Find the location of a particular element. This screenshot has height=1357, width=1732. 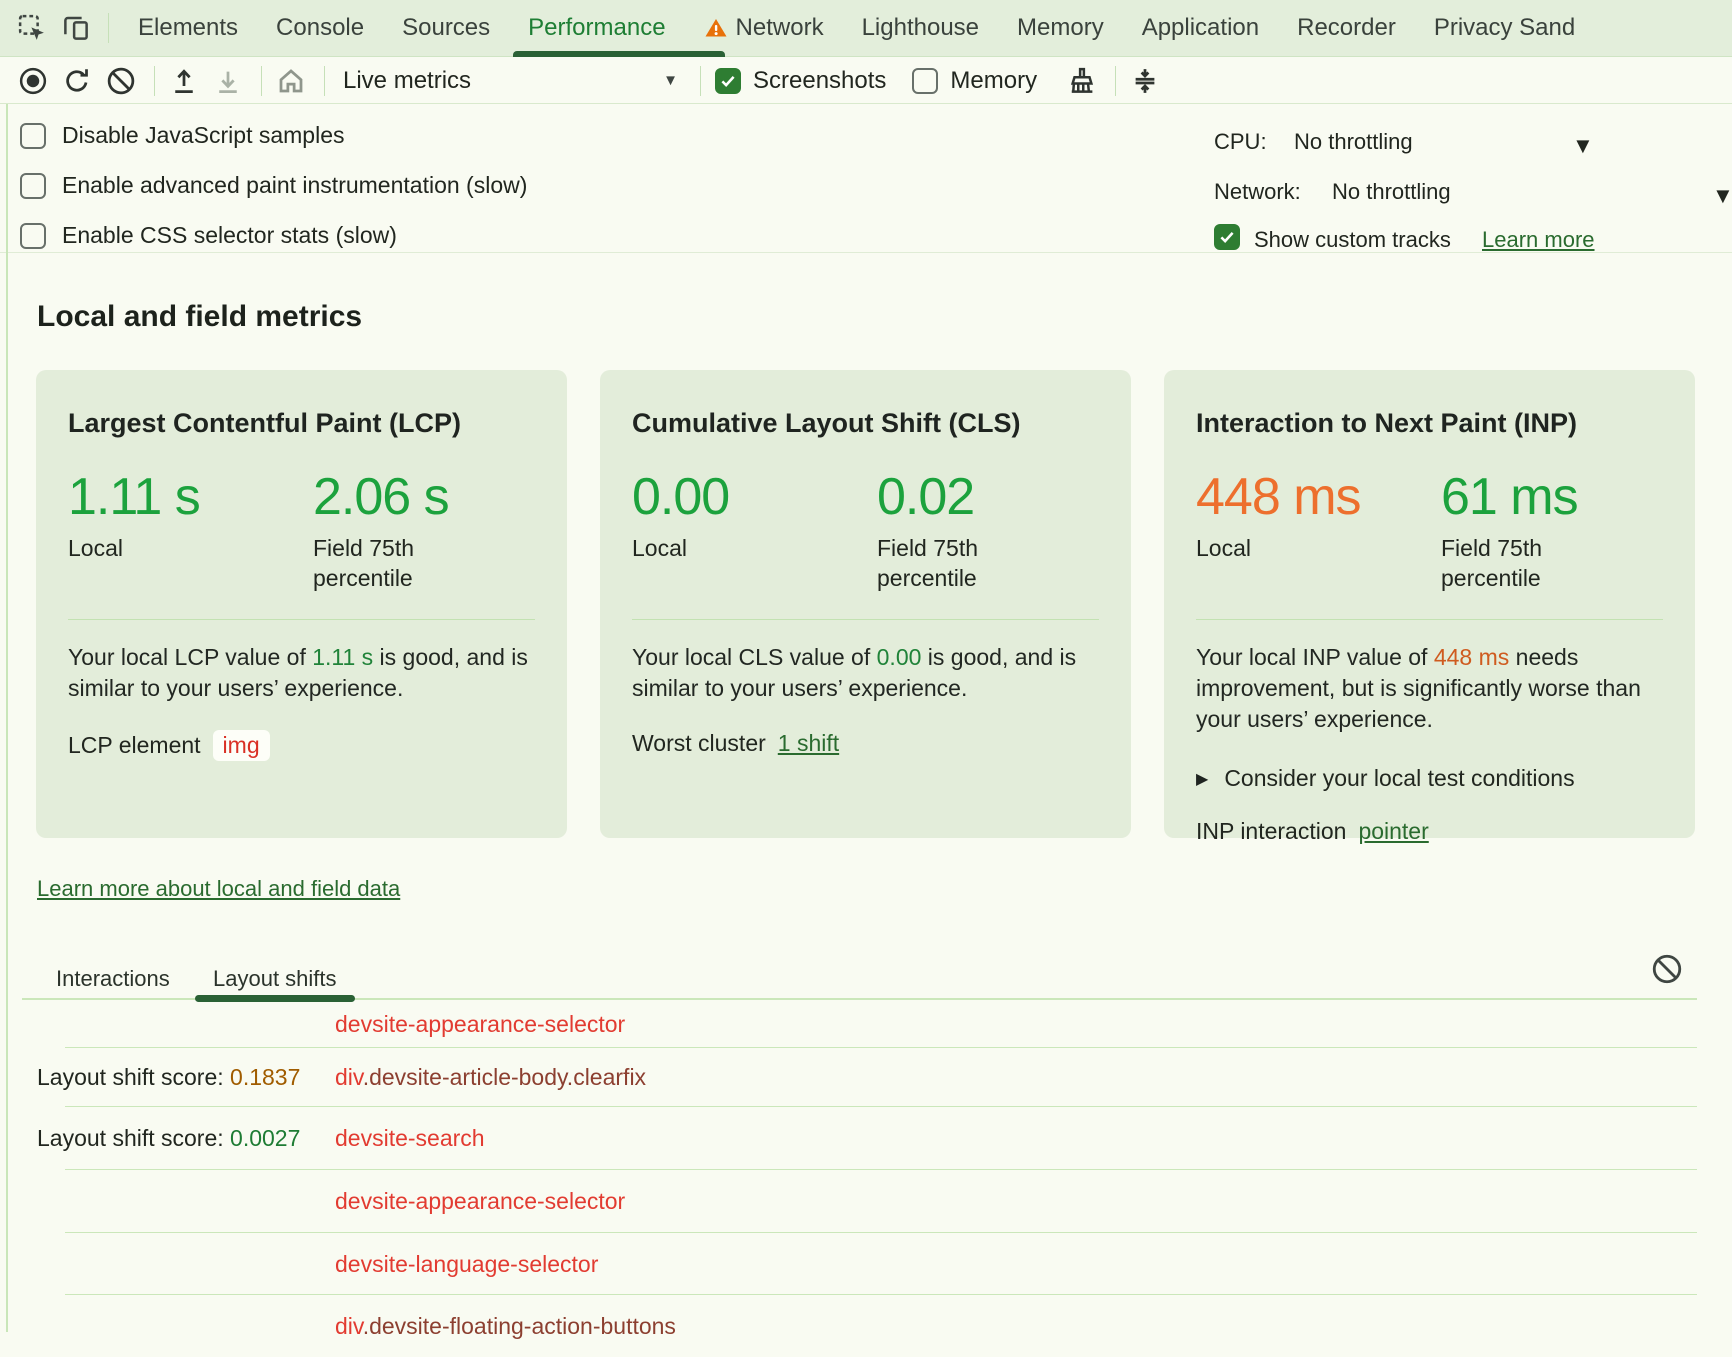

download-profile-icon is located at coordinates (228, 81).